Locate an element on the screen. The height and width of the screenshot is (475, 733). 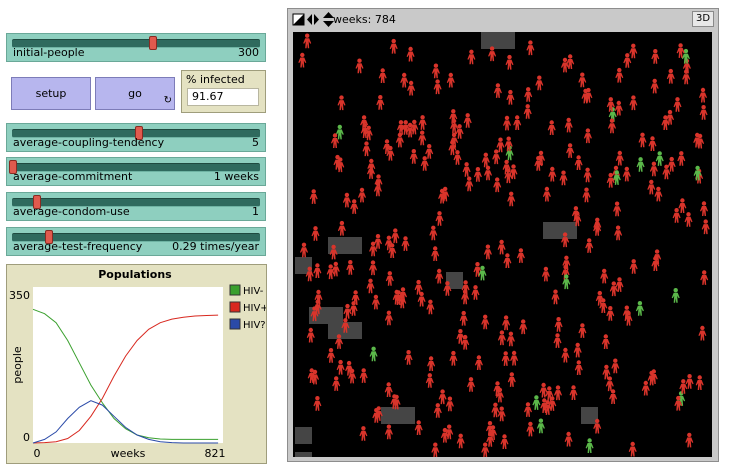
slider-average-commitment: average-commitment 1 weeks is located at coordinates (136, 171).